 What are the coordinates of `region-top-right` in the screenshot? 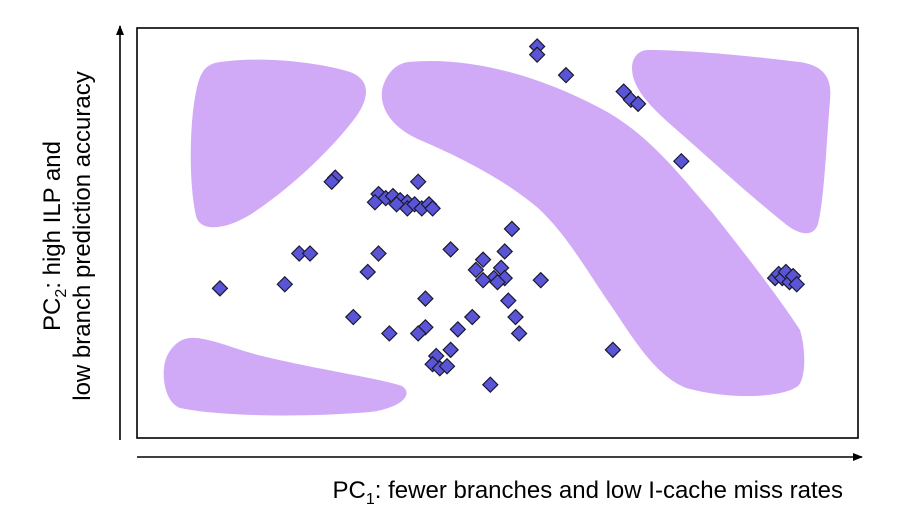 It's located at (731, 142).